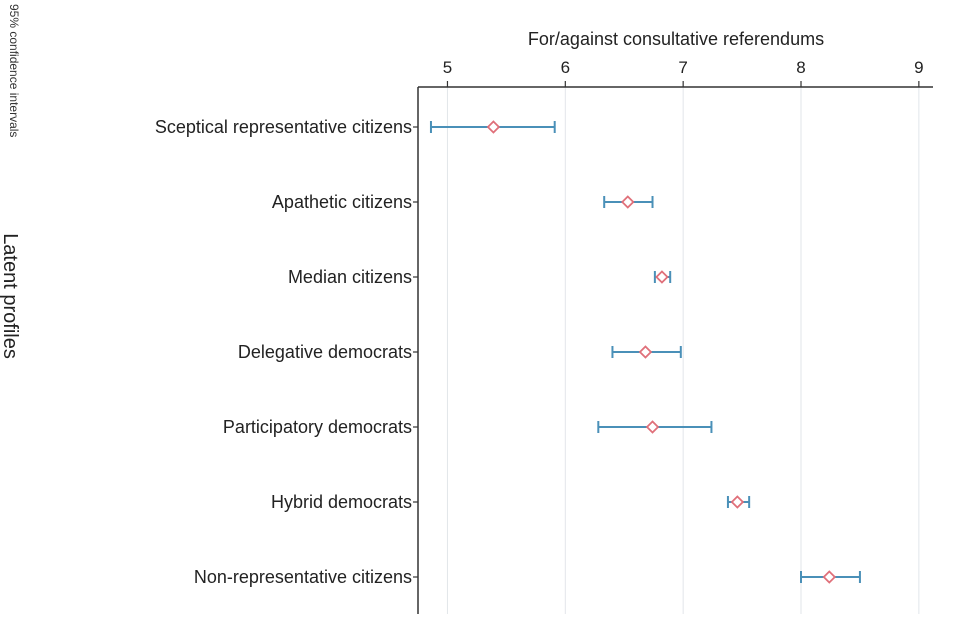 This screenshot has width=957, height=638. Describe the element at coordinates (342, 202) in the screenshot. I see `category-label: Apathetic citizens` at that location.